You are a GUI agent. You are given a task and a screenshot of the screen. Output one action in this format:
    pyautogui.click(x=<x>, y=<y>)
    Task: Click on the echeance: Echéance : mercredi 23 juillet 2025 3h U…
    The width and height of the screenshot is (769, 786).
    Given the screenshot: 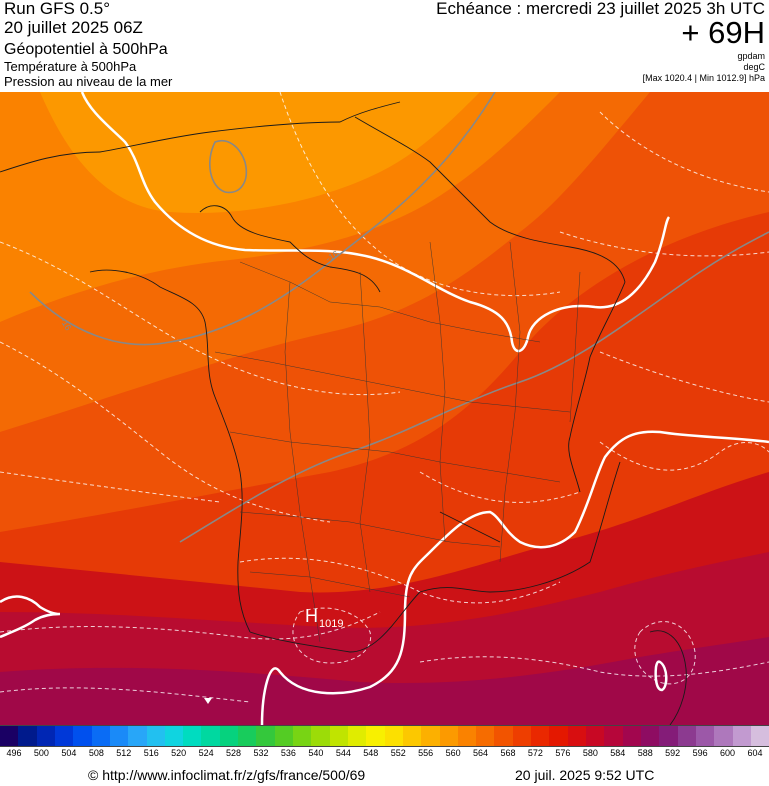 What is the action you would take?
    pyautogui.click(x=600, y=9)
    